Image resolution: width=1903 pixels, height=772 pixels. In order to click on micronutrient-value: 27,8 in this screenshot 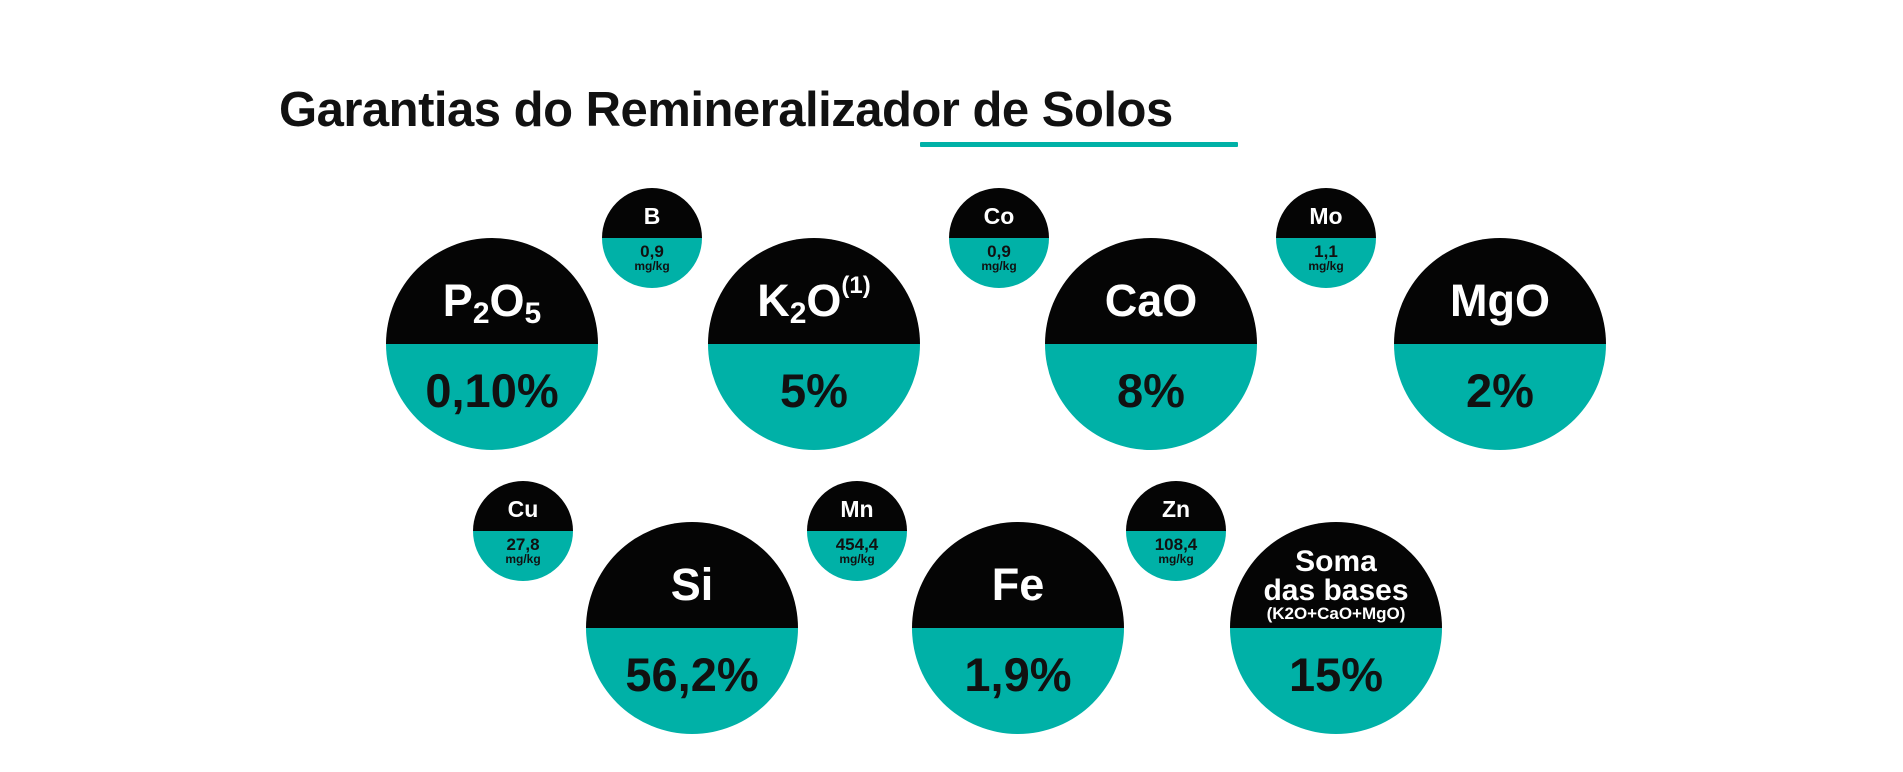, I will do `click(523, 544)`.